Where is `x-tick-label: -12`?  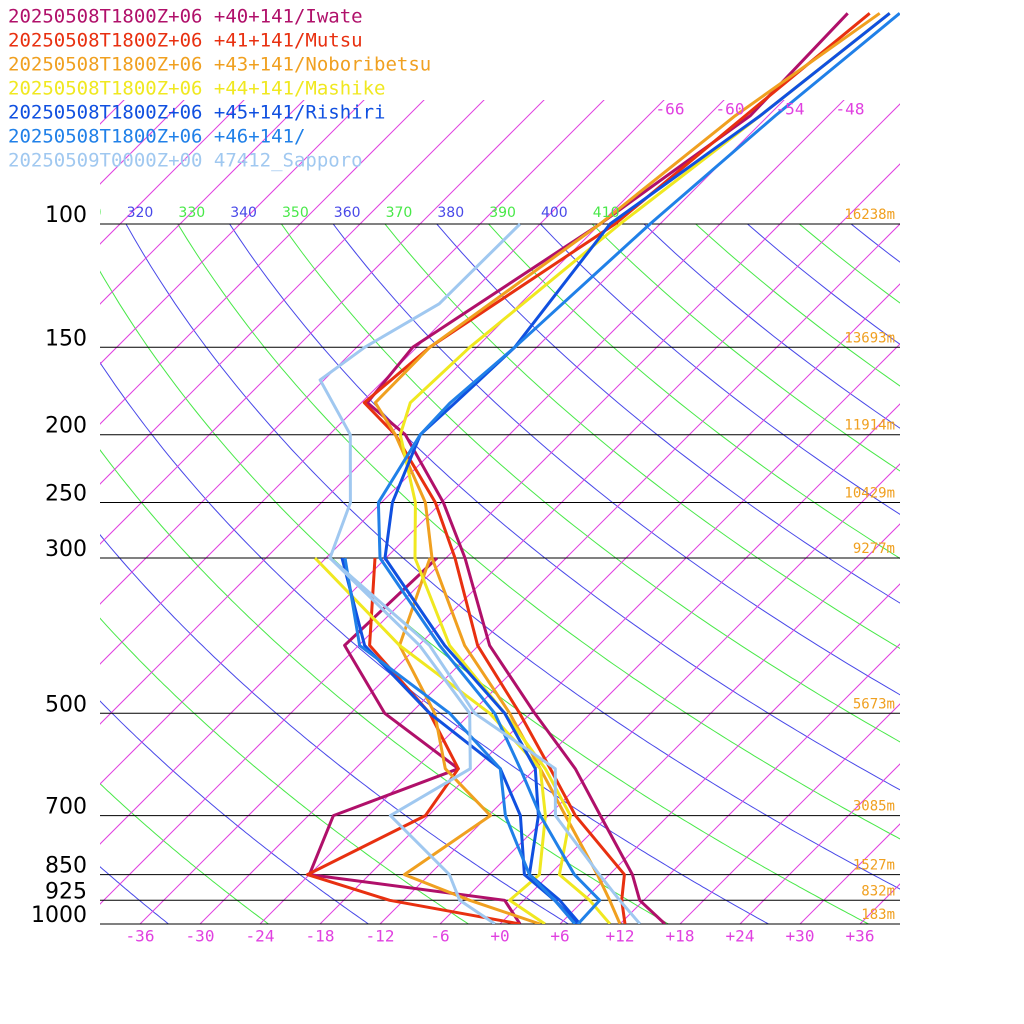
x-tick-label: -12 is located at coordinates (380, 936).